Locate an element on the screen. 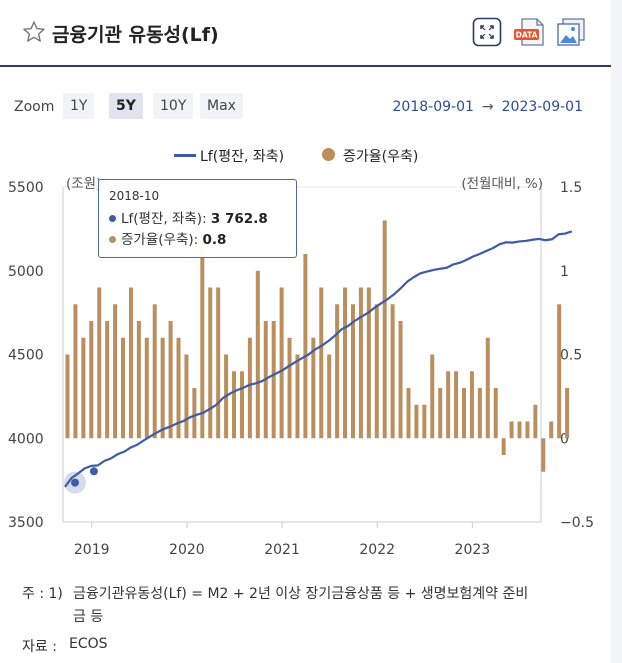 The height and width of the screenshot is (663, 622). zoom-5y-button: 5Y is located at coordinates (126, 106).